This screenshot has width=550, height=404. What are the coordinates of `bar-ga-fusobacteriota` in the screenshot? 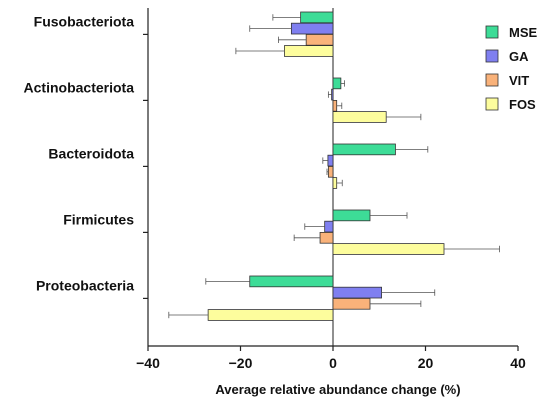 It's located at (312, 28).